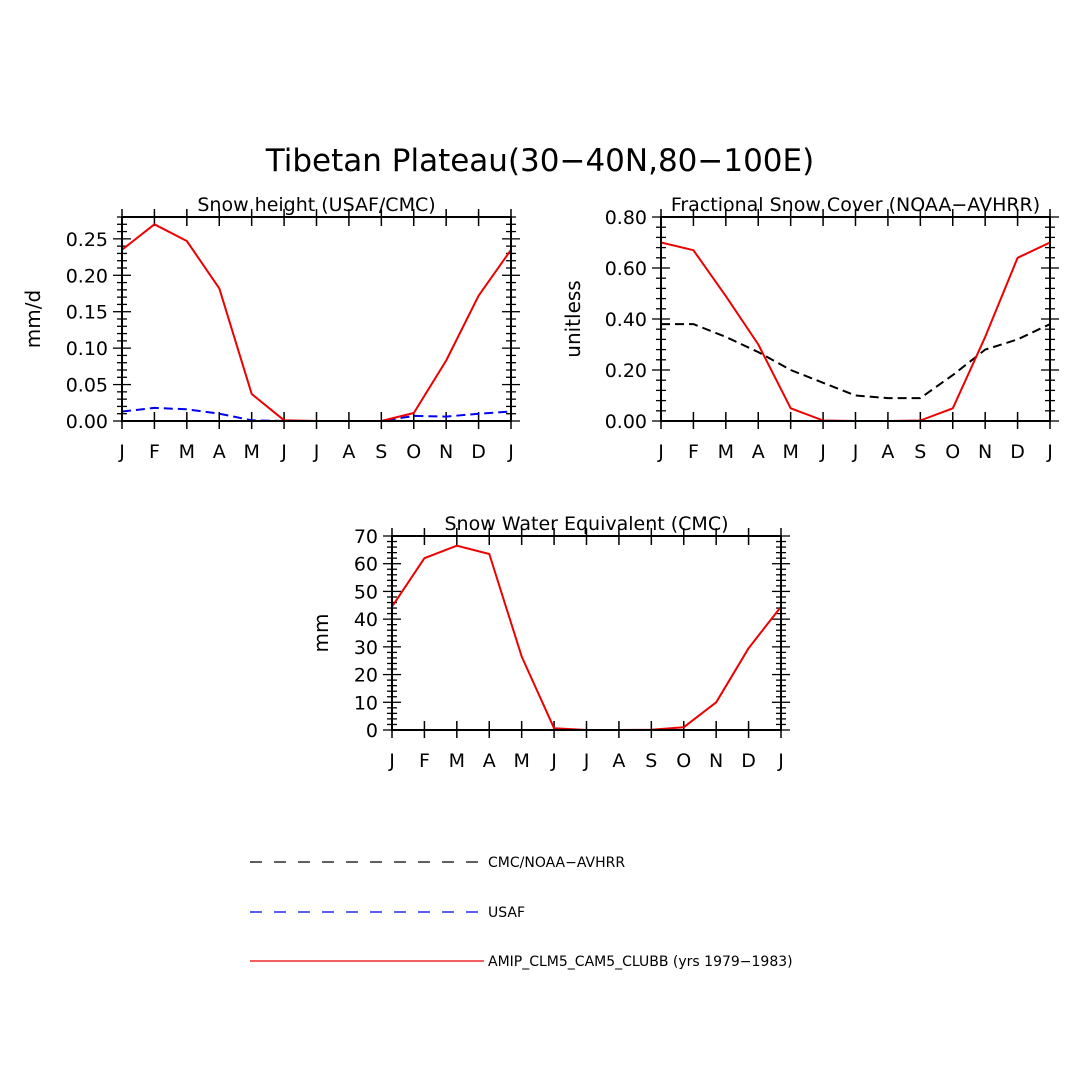 The height and width of the screenshot is (1080, 1080). Describe the element at coordinates (573, 318) in the screenshot. I see `y-axis-label: unitless` at that location.